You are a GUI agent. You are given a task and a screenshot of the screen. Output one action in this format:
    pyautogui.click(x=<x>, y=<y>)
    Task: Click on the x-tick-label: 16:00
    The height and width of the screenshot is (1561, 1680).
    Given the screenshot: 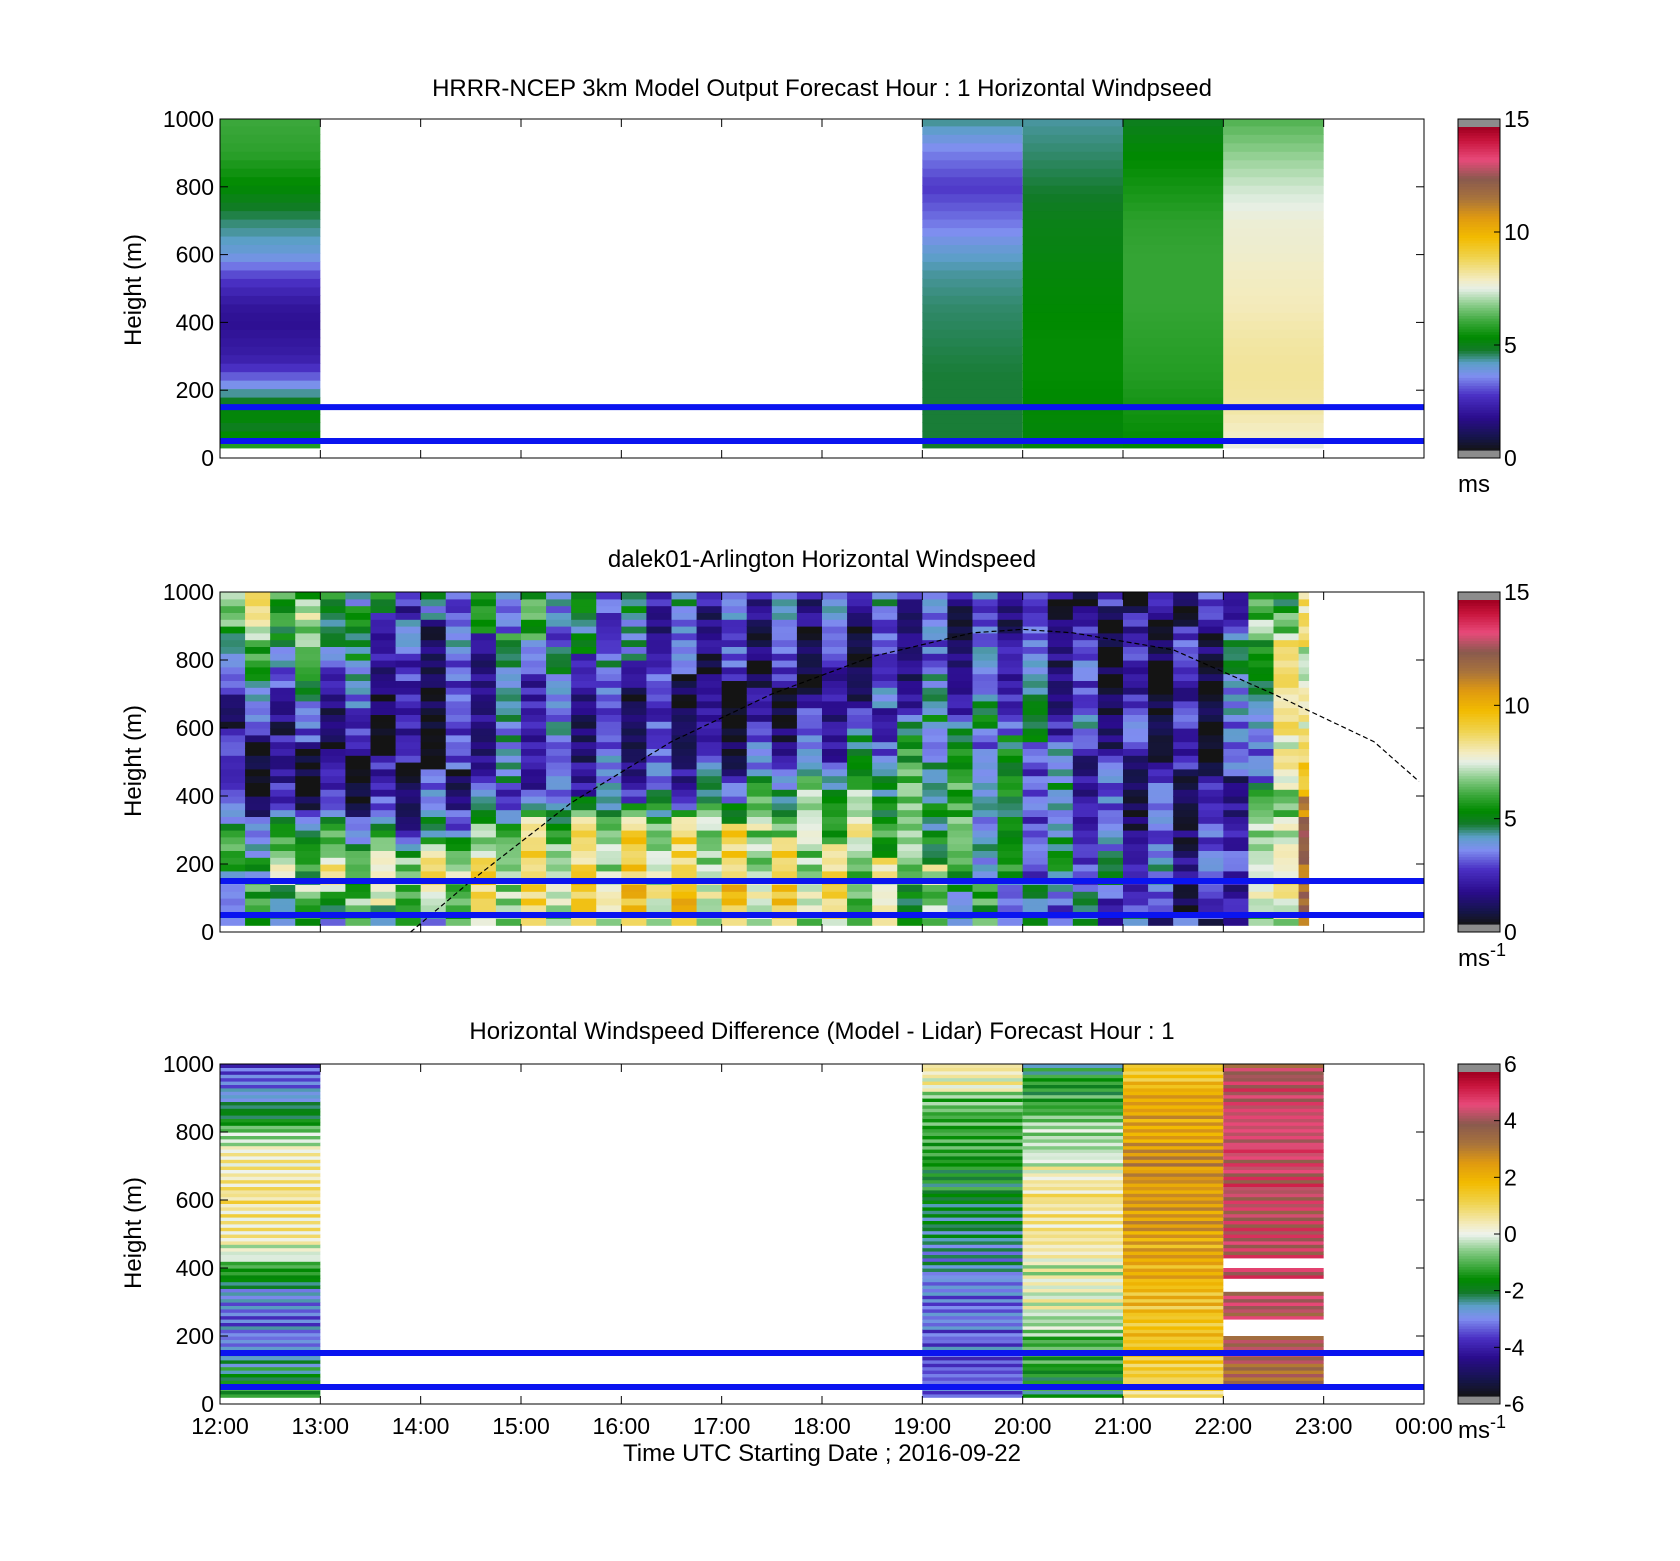 What is the action you would take?
    pyautogui.click(x=622, y=1426)
    